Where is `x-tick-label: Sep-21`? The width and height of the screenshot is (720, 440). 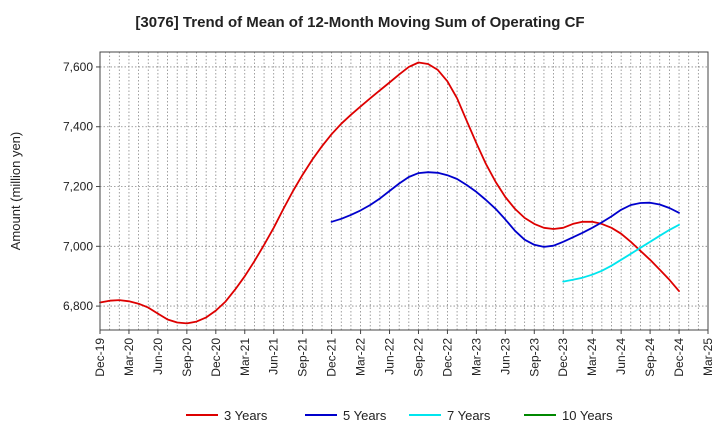 x-tick-label: Sep-21 is located at coordinates (303, 357).